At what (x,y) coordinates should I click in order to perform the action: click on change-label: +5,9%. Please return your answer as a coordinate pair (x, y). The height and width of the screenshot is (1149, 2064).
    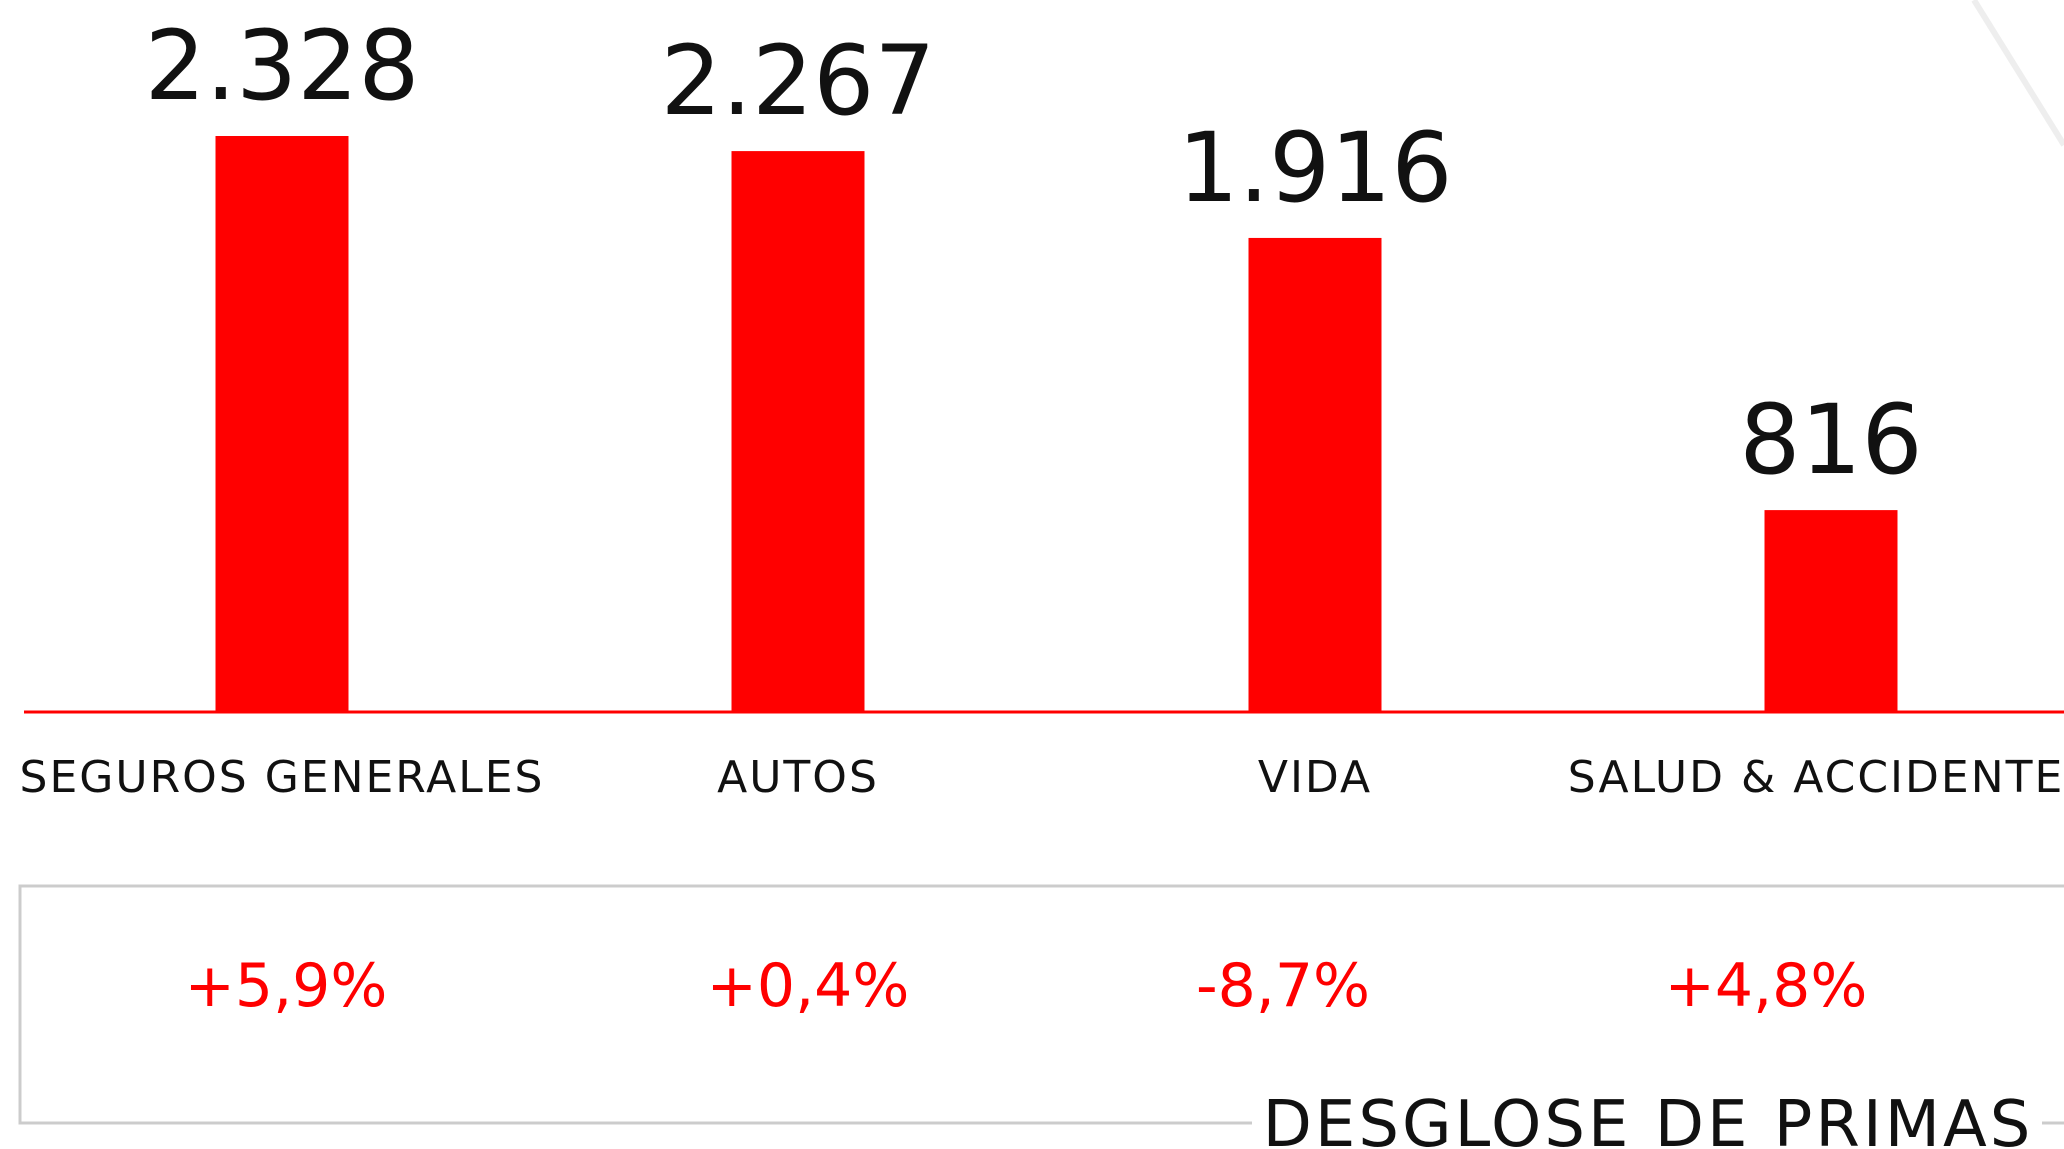
    Looking at the image, I should click on (286, 986).